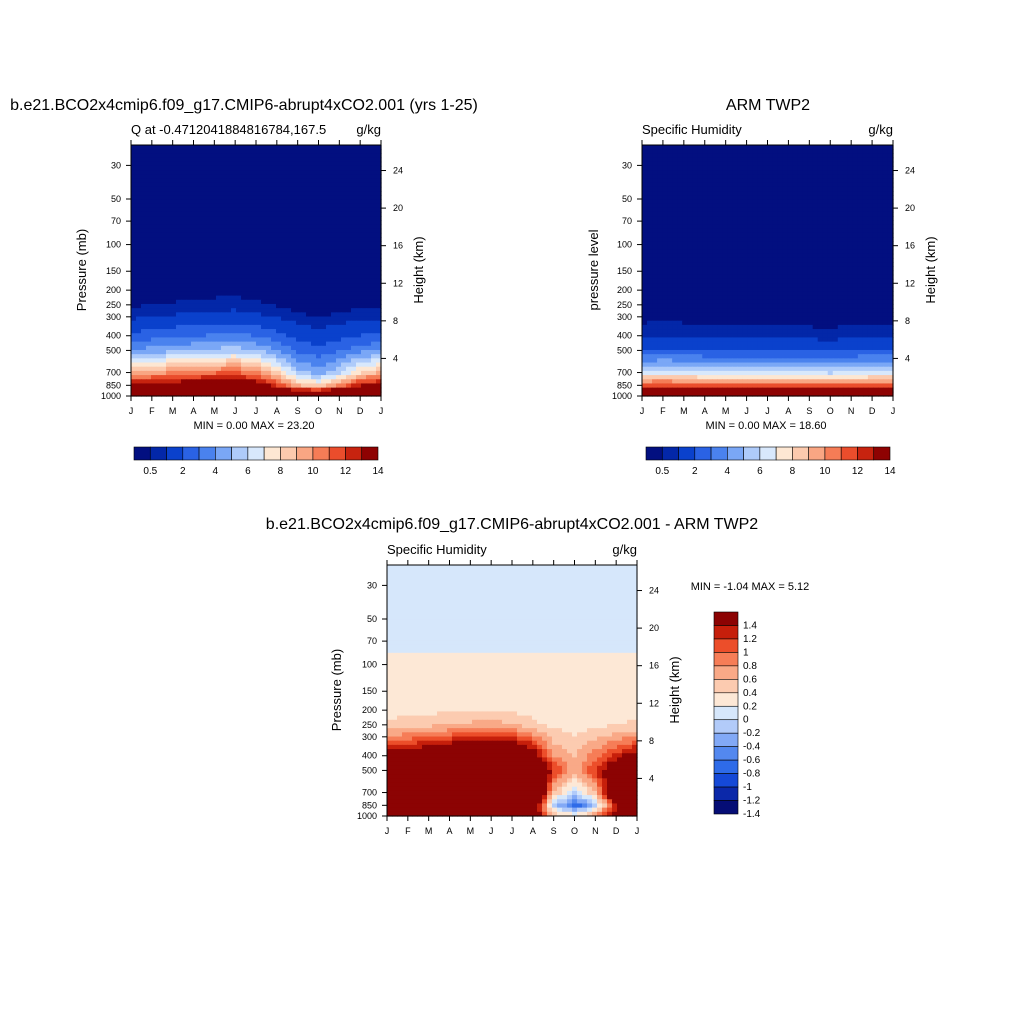  What do you see at coordinates (113, 245) in the screenshot?
I see `y-tick-label: 100` at bounding box center [113, 245].